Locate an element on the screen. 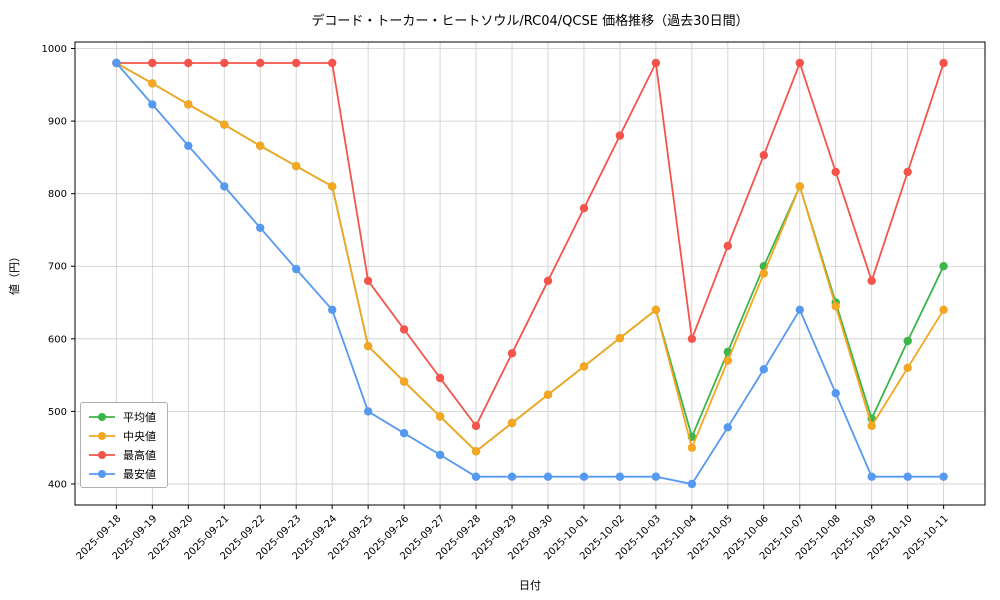 Image resolution: width=1000 pixels, height=600 pixels. legend-item-平均値: 平均値 is located at coordinates (122, 416).